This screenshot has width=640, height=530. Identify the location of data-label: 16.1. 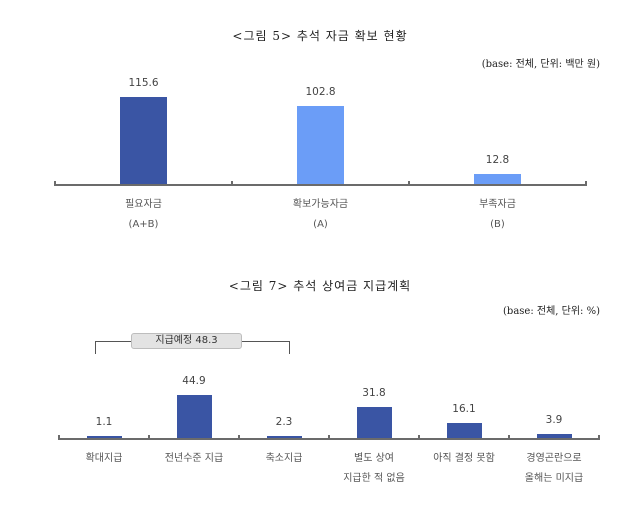
(464, 408).